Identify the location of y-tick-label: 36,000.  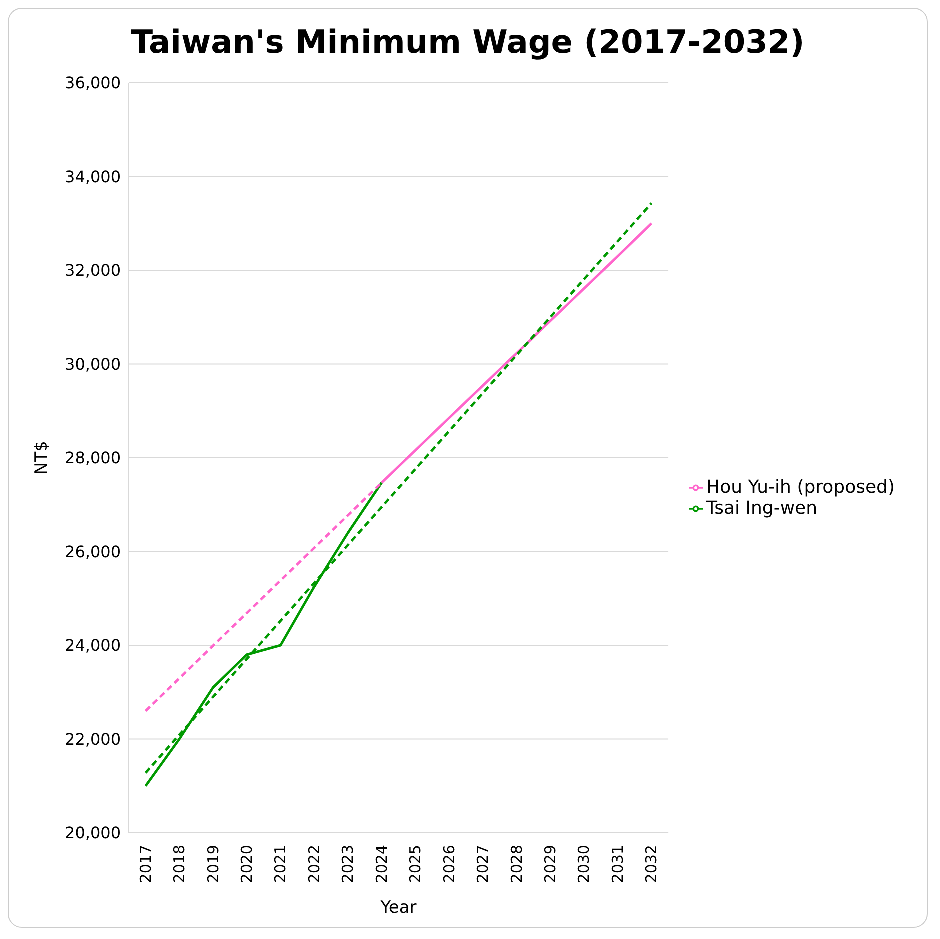
(93, 83).